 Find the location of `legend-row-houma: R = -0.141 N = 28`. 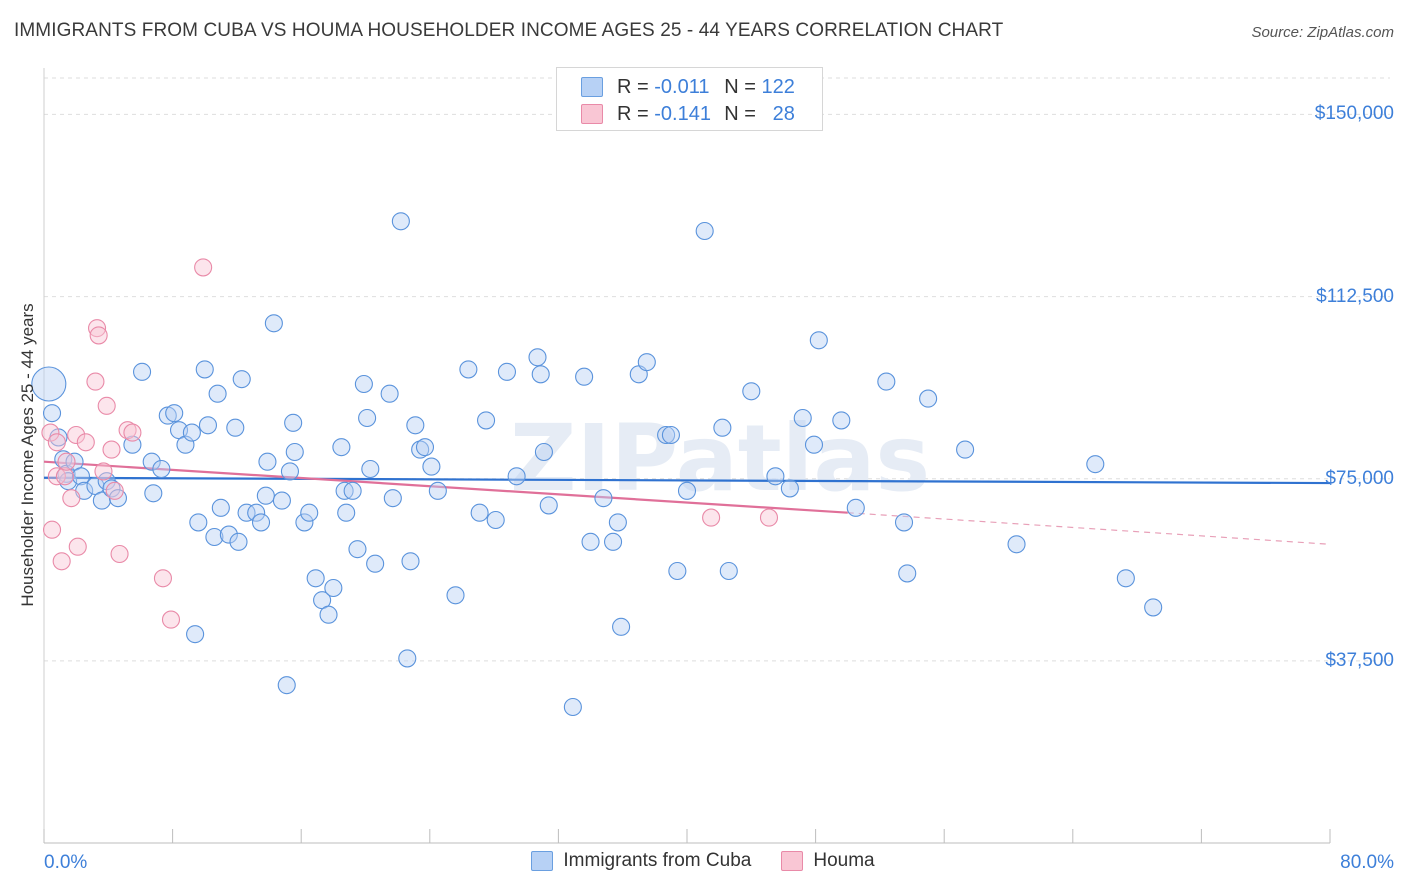

legend-row-houma: R = -0.141 N = 28 is located at coordinates (688, 114).